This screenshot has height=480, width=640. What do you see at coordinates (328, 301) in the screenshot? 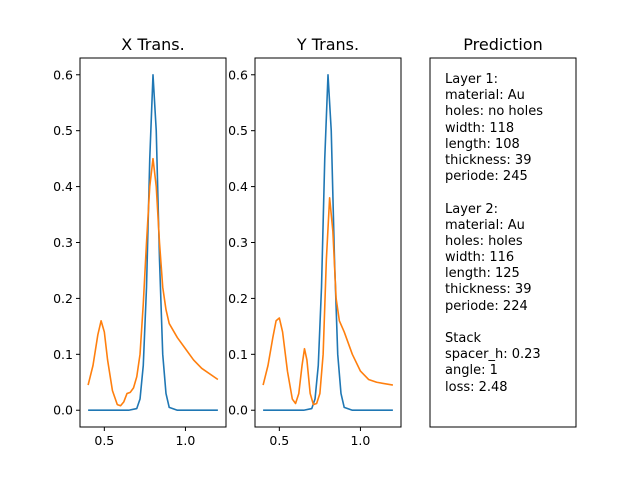
I see `y-trans-series-2-line` at bounding box center [328, 301].